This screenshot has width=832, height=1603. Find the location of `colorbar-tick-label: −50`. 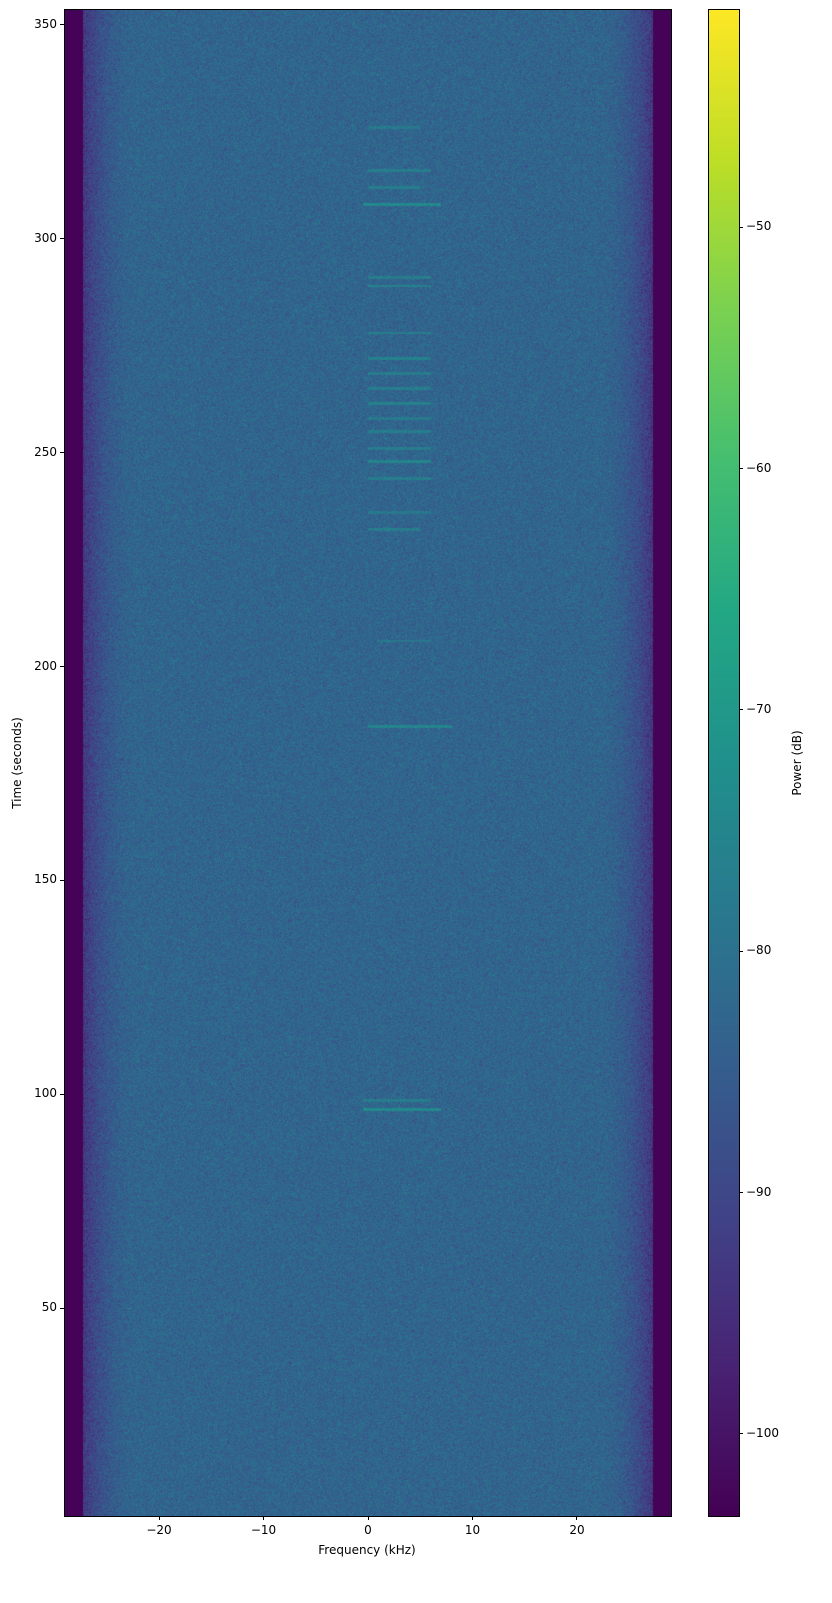

colorbar-tick-label: −50 is located at coordinates (759, 226).